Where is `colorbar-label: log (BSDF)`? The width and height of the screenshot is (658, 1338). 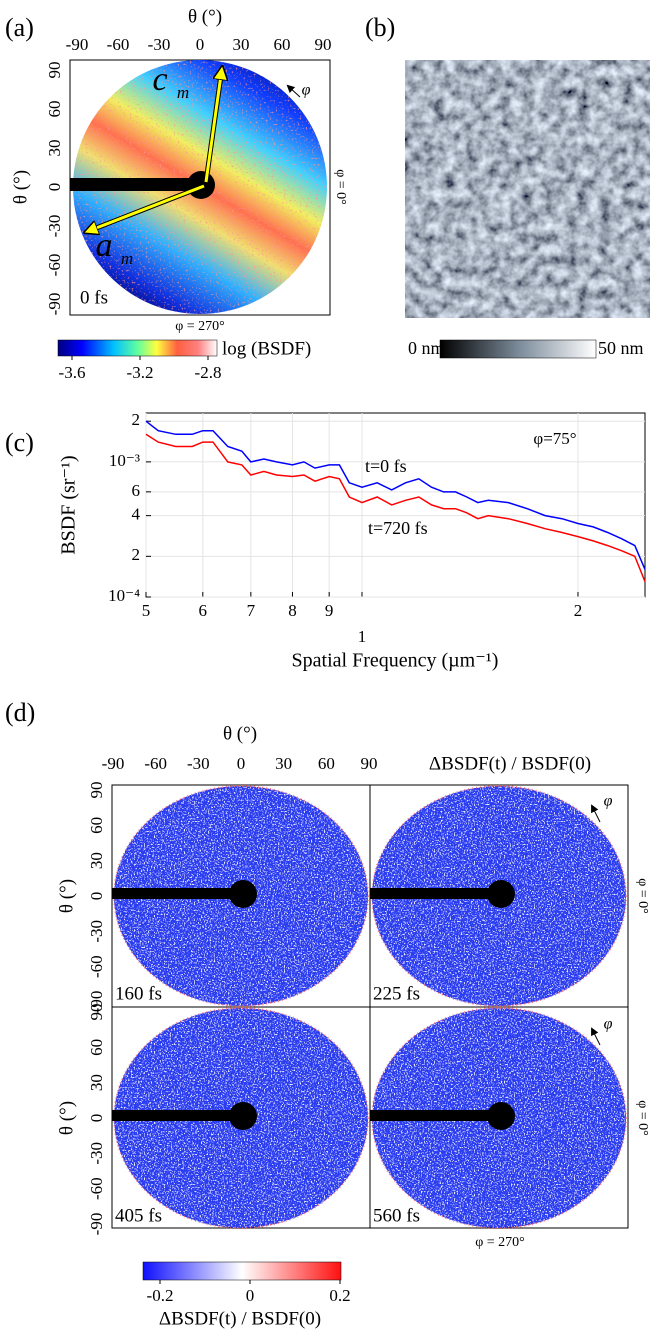
colorbar-label: log (BSDF) is located at coordinates (266, 348).